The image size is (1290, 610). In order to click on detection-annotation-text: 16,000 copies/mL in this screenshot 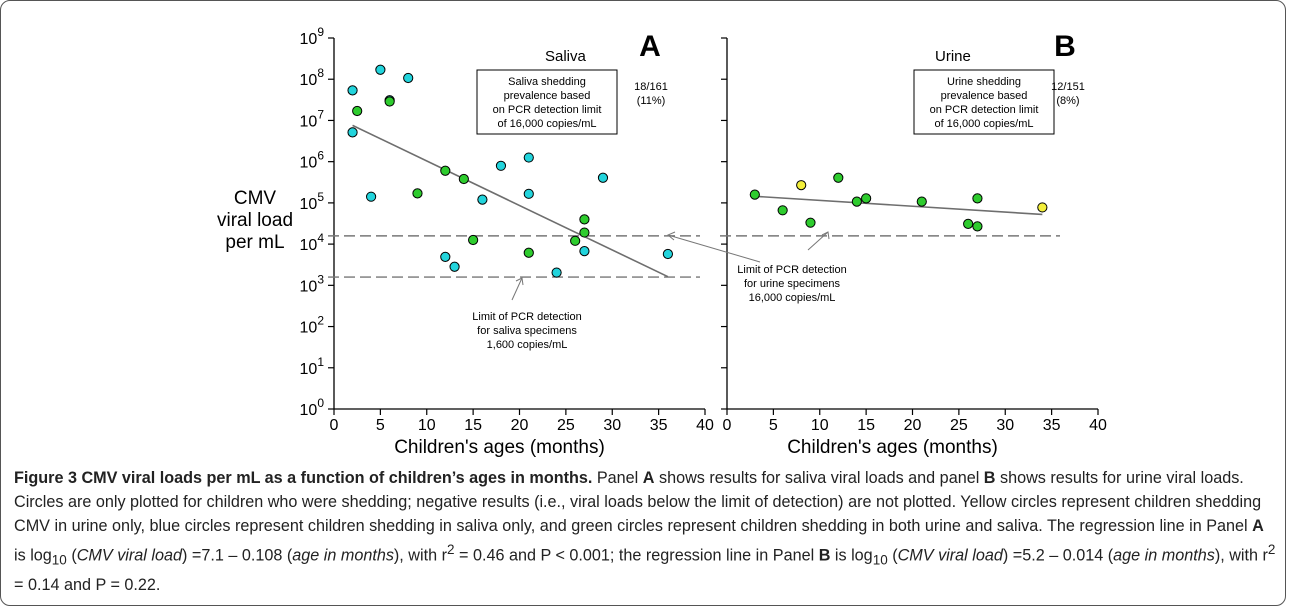, I will do `click(792, 298)`.